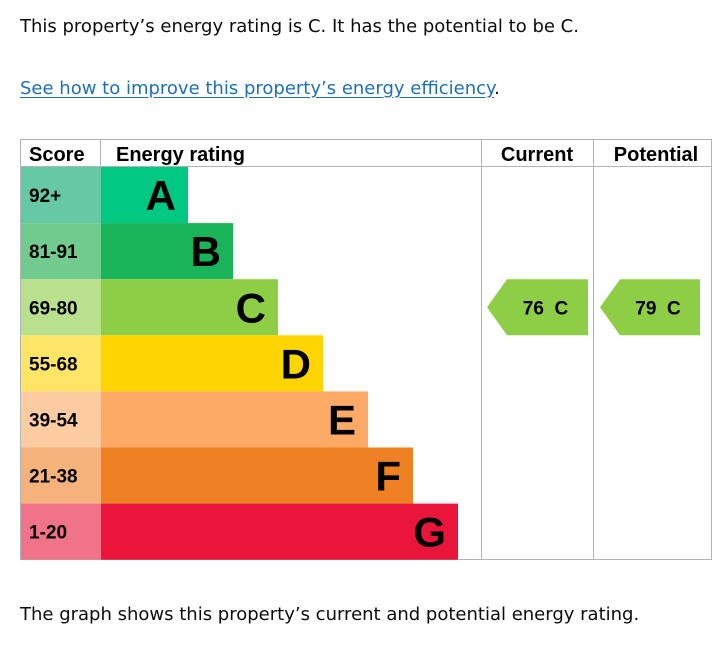  I want to click on rating-letter: E, so click(342, 419).